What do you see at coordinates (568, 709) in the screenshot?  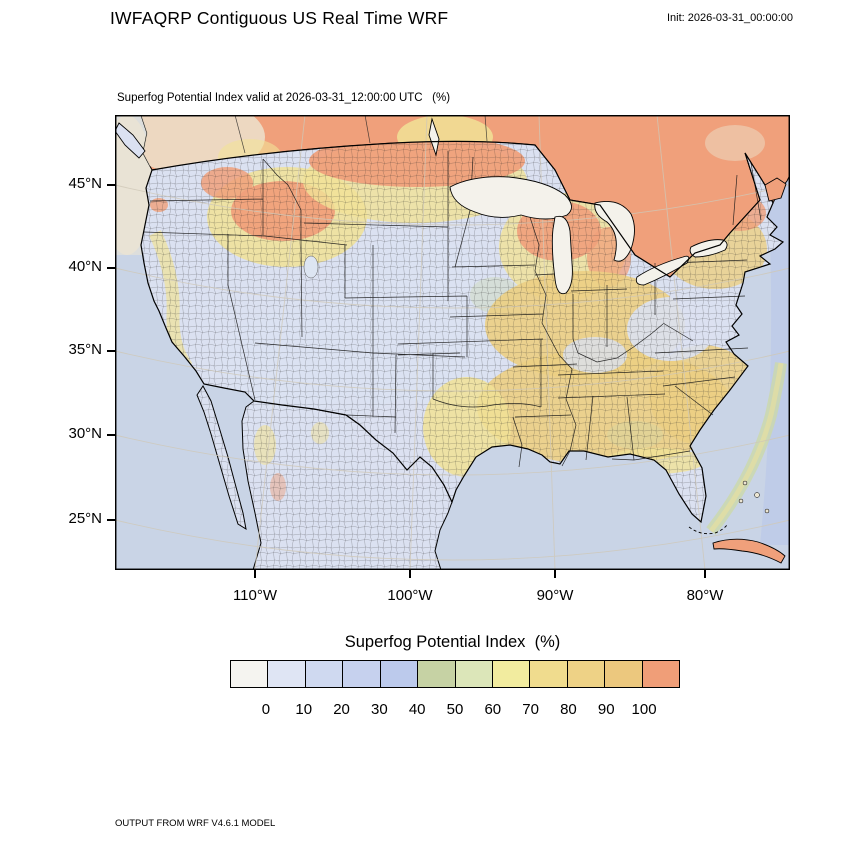 I see `colorbar-tick-label: 80` at bounding box center [568, 709].